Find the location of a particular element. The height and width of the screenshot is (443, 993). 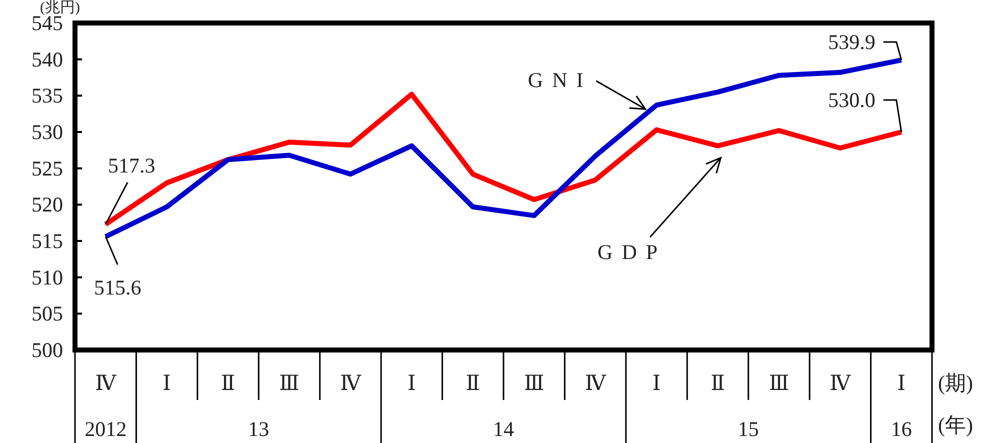

text: 15 is located at coordinates (748, 429).